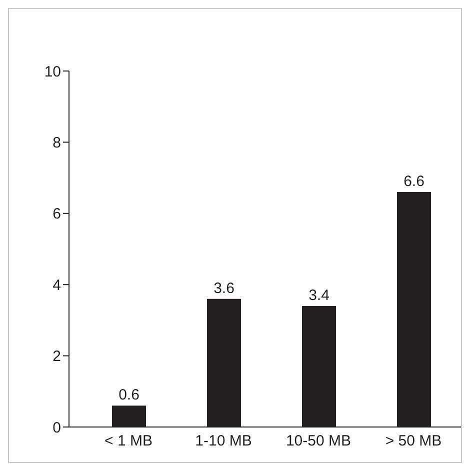 This screenshot has width=466, height=469. Describe the element at coordinates (414, 181) in the screenshot. I see `data-label: 6.6` at that location.